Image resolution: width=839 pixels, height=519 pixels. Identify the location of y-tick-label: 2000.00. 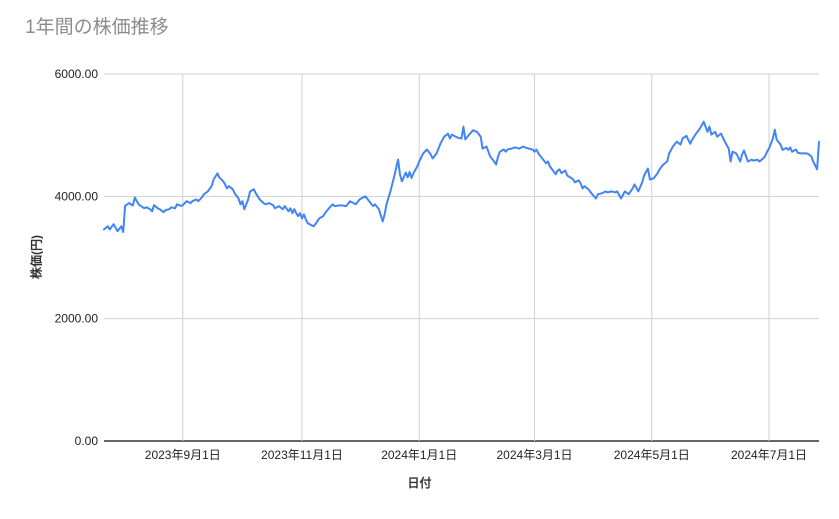
(77, 319).